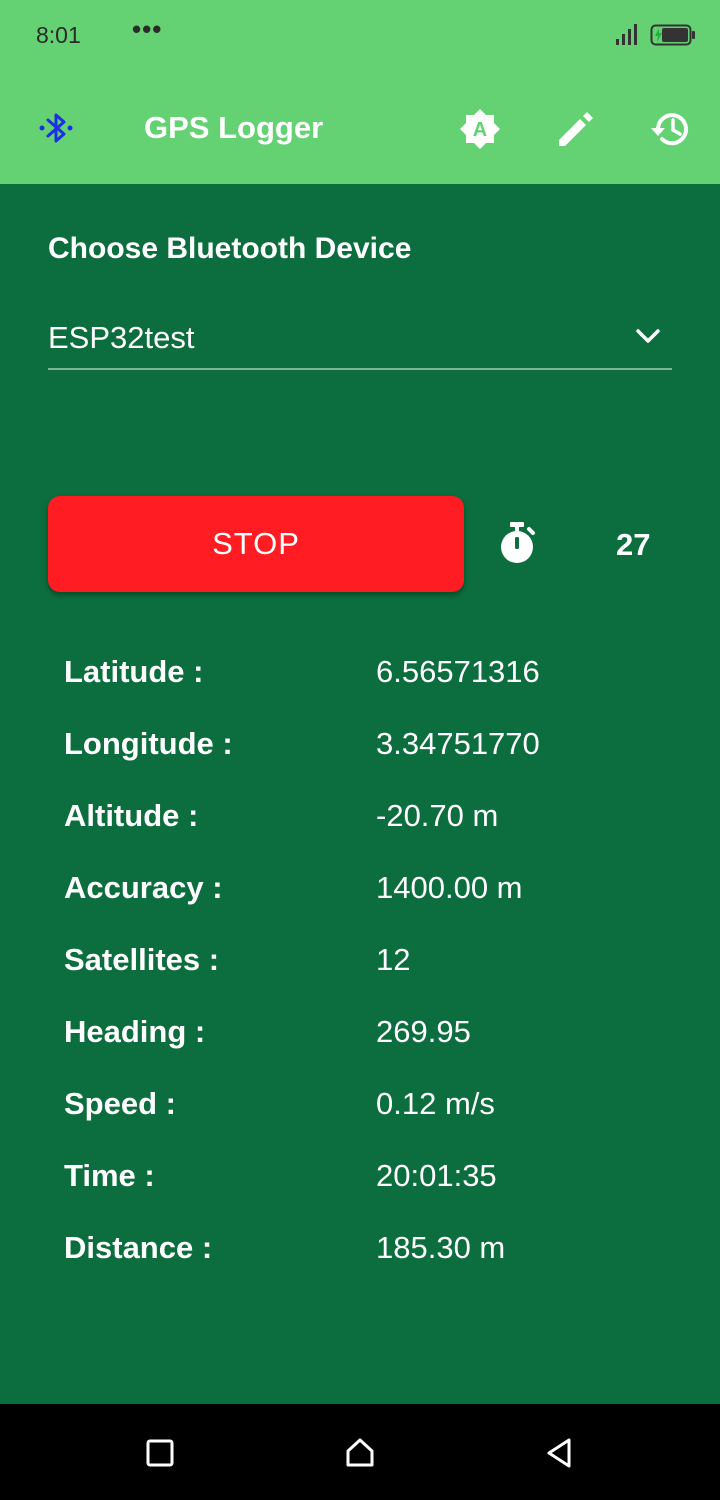 This screenshot has height=1500, width=720. Describe the element at coordinates (234, 127) in the screenshot. I see `app-title: GPS Logger` at that location.